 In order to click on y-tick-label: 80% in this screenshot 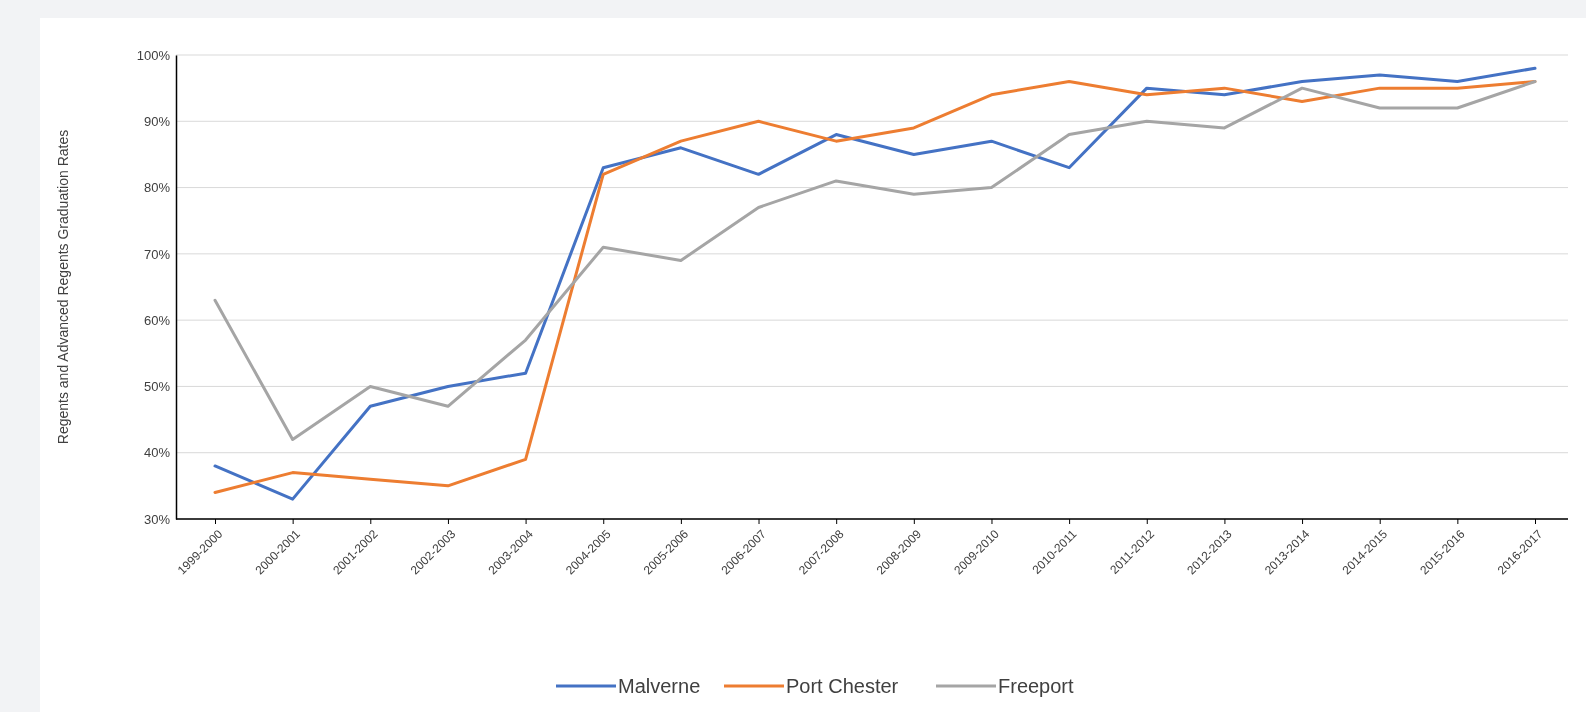, I will do `click(157, 188)`.